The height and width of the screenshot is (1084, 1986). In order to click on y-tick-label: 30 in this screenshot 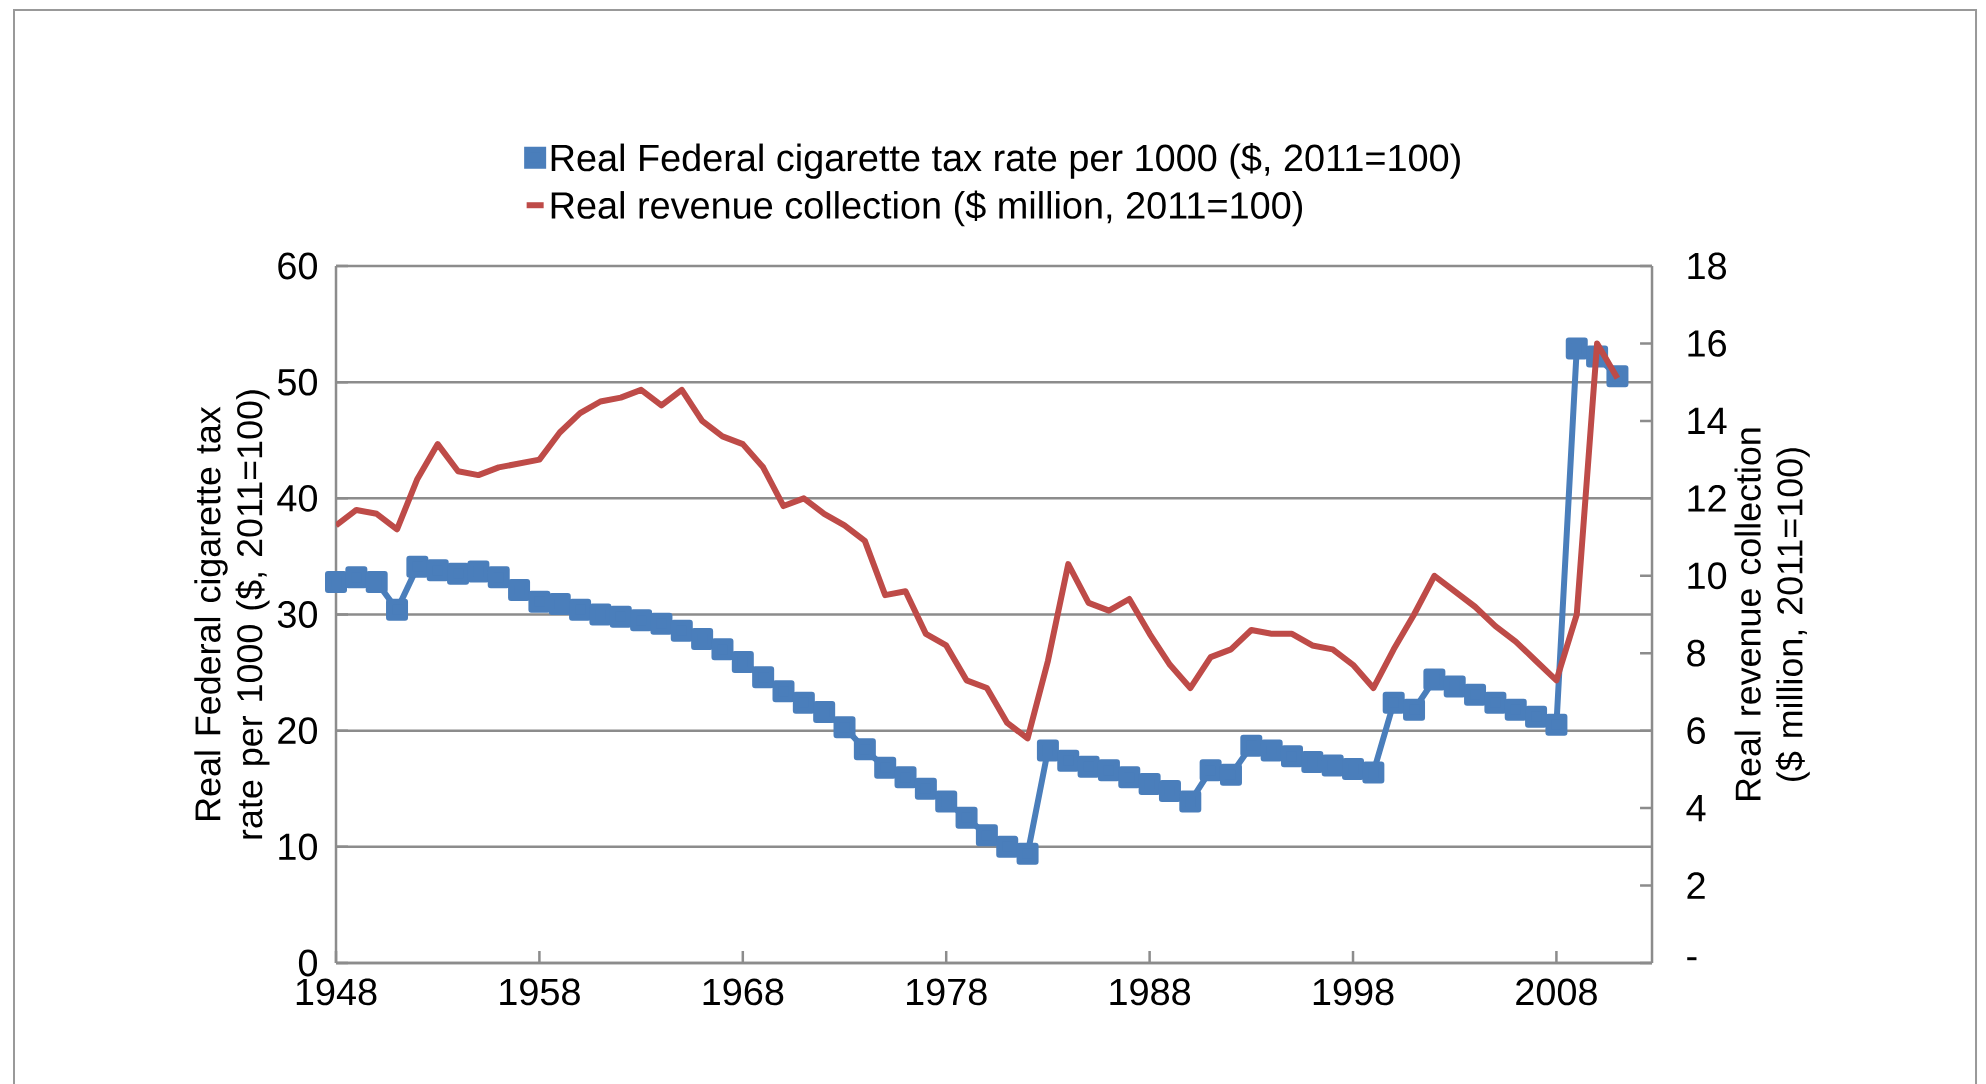, I will do `click(297, 614)`.